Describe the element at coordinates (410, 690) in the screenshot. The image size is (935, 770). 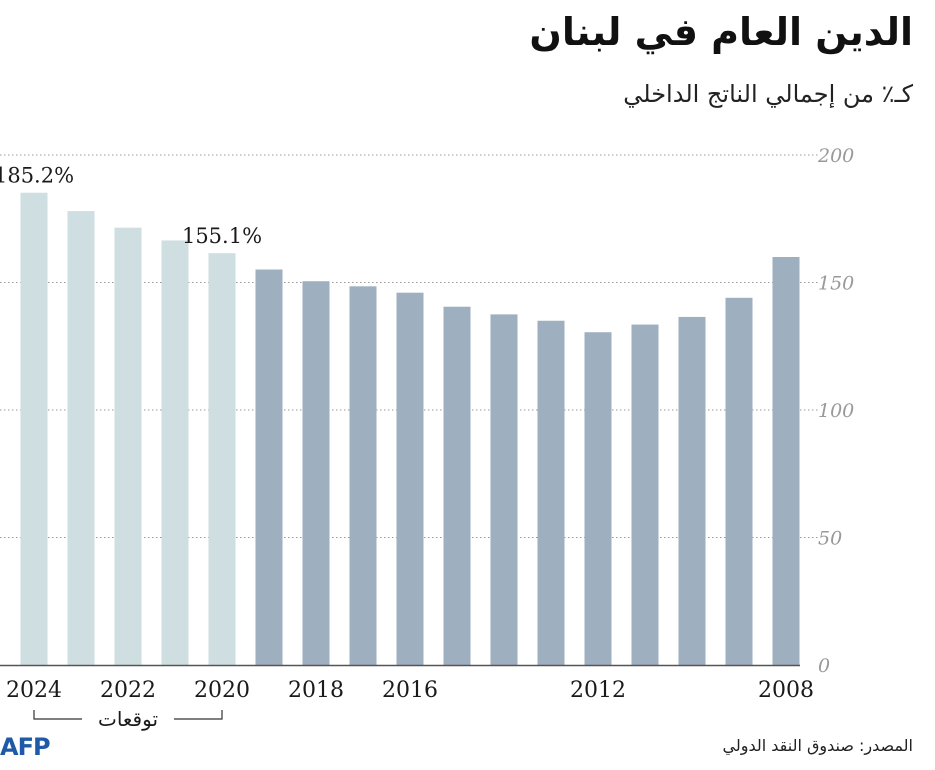
I see `x-tick-label: 2016` at that location.